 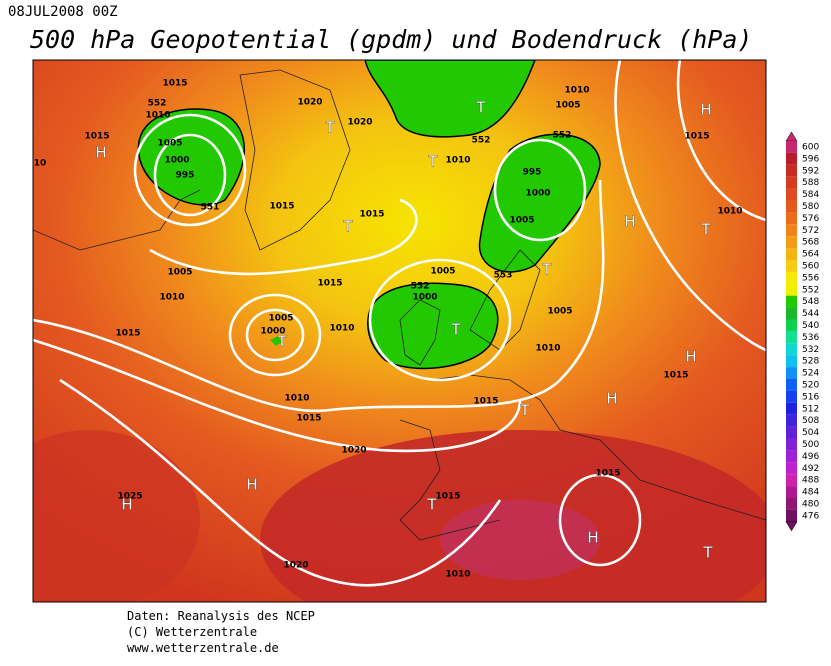 What do you see at coordinates (810, 290) in the screenshot?
I see `colorbar-label: 552` at bounding box center [810, 290].